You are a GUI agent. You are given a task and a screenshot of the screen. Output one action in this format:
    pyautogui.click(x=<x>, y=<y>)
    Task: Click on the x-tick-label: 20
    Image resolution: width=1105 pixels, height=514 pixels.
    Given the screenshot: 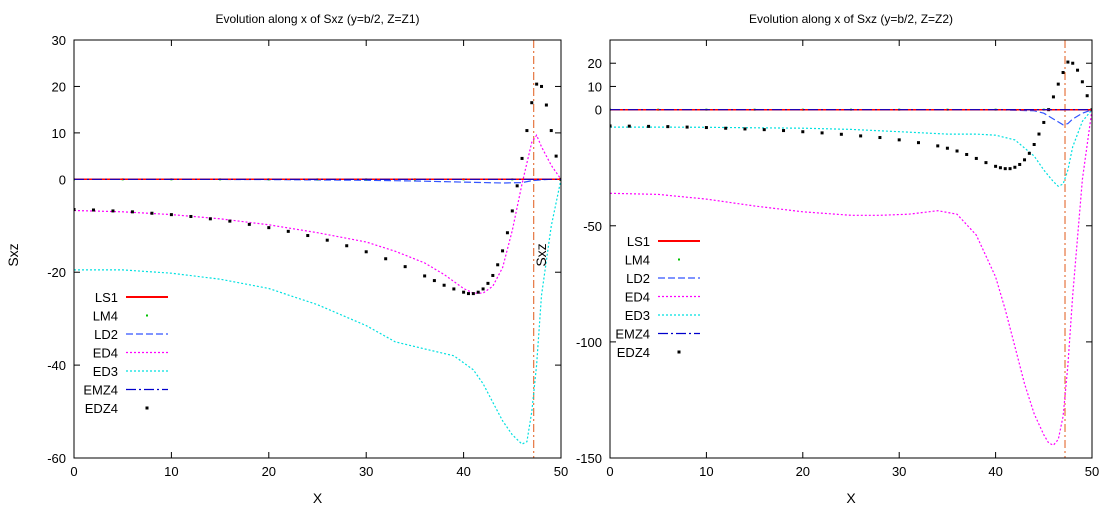 What is the action you would take?
    pyautogui.click(x=803, y=471)
    